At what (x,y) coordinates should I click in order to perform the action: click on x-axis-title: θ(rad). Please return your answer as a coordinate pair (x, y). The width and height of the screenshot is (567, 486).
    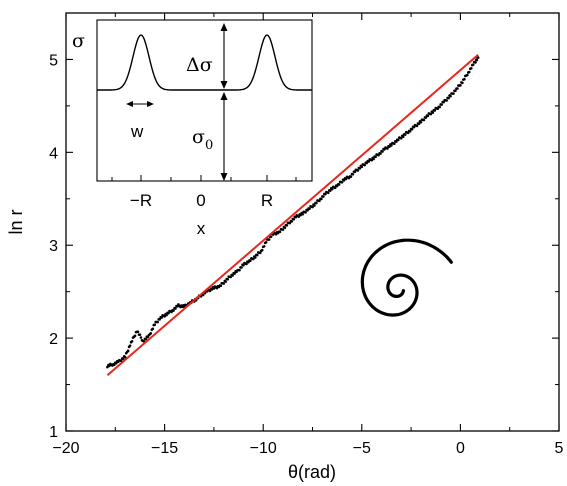
    Looking at the image, I should click on (312, 472).